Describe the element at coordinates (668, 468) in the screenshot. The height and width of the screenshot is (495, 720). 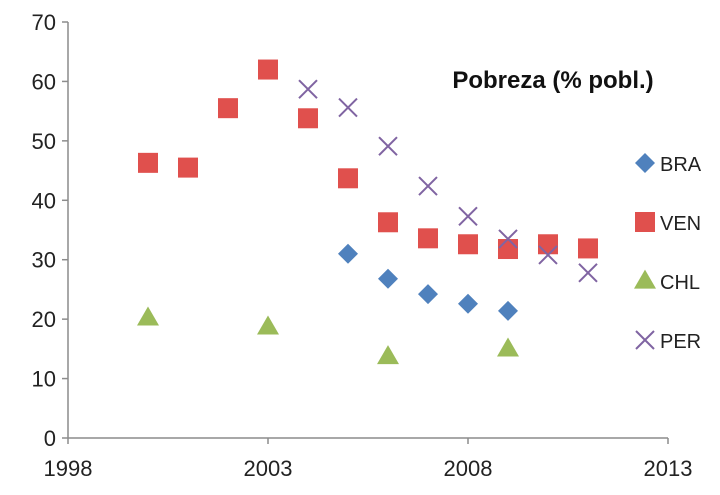
I see `x-tick-label: 2013` at that location.